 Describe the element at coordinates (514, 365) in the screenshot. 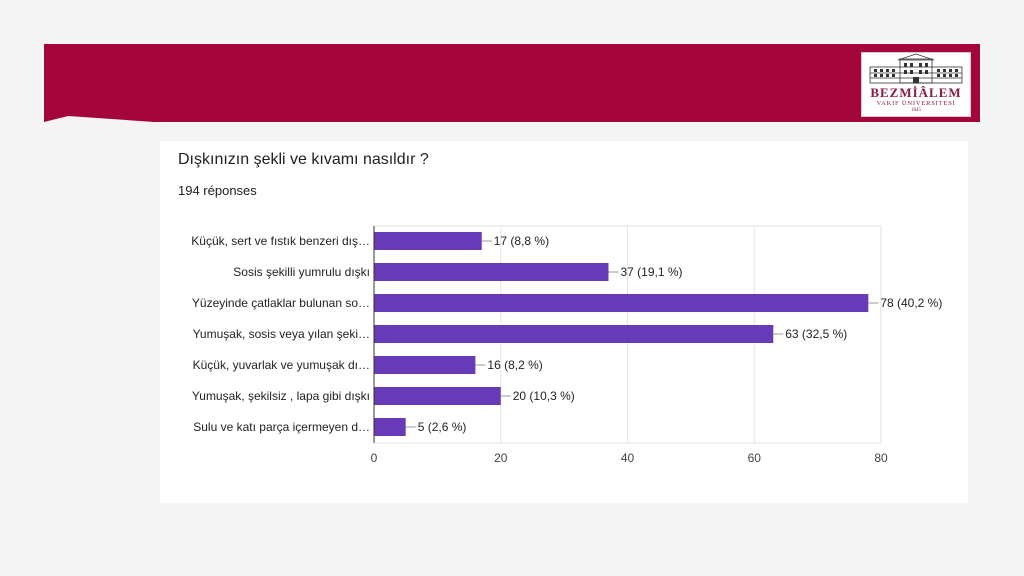

I see `data-label-4: 16 (8,2 %)` at that location.